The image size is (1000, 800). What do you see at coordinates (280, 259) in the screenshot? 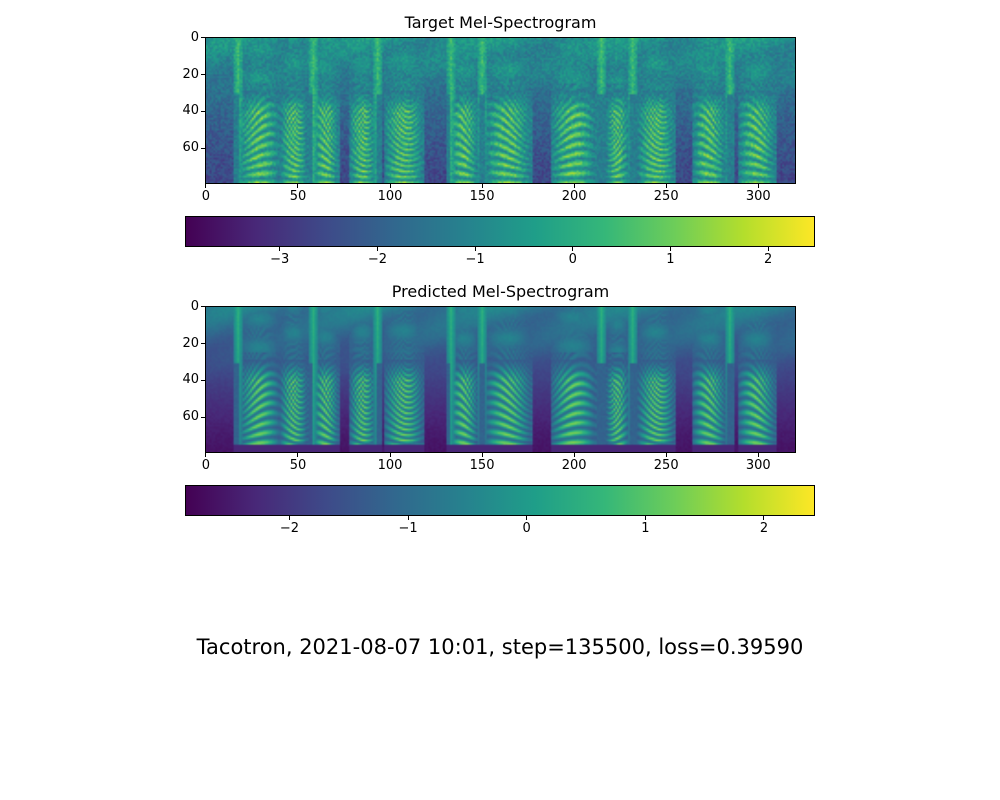
I see `colorbar-tick-label: −3` at bounding box center [280, 259].